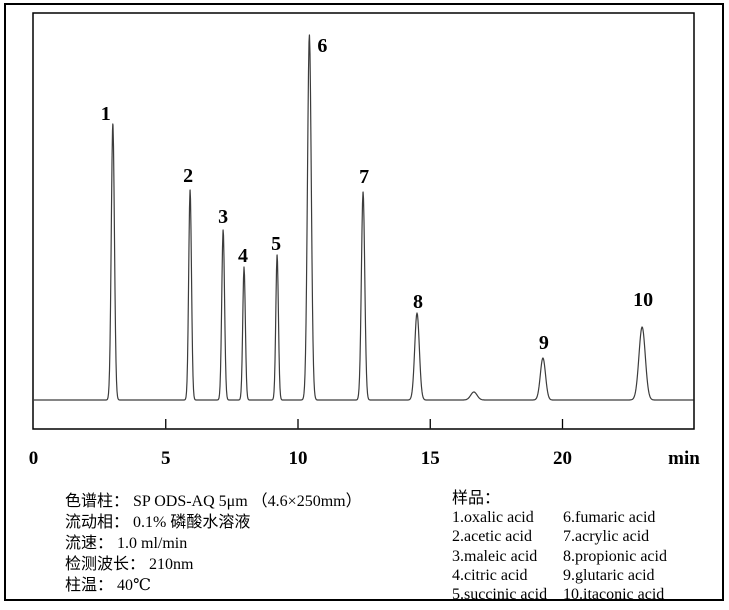 This screenshot has width=729, height=610. Describe the element at coordinates (476, 498) in the screenshot. I see `sample-legend-header: 样品：` at that location.